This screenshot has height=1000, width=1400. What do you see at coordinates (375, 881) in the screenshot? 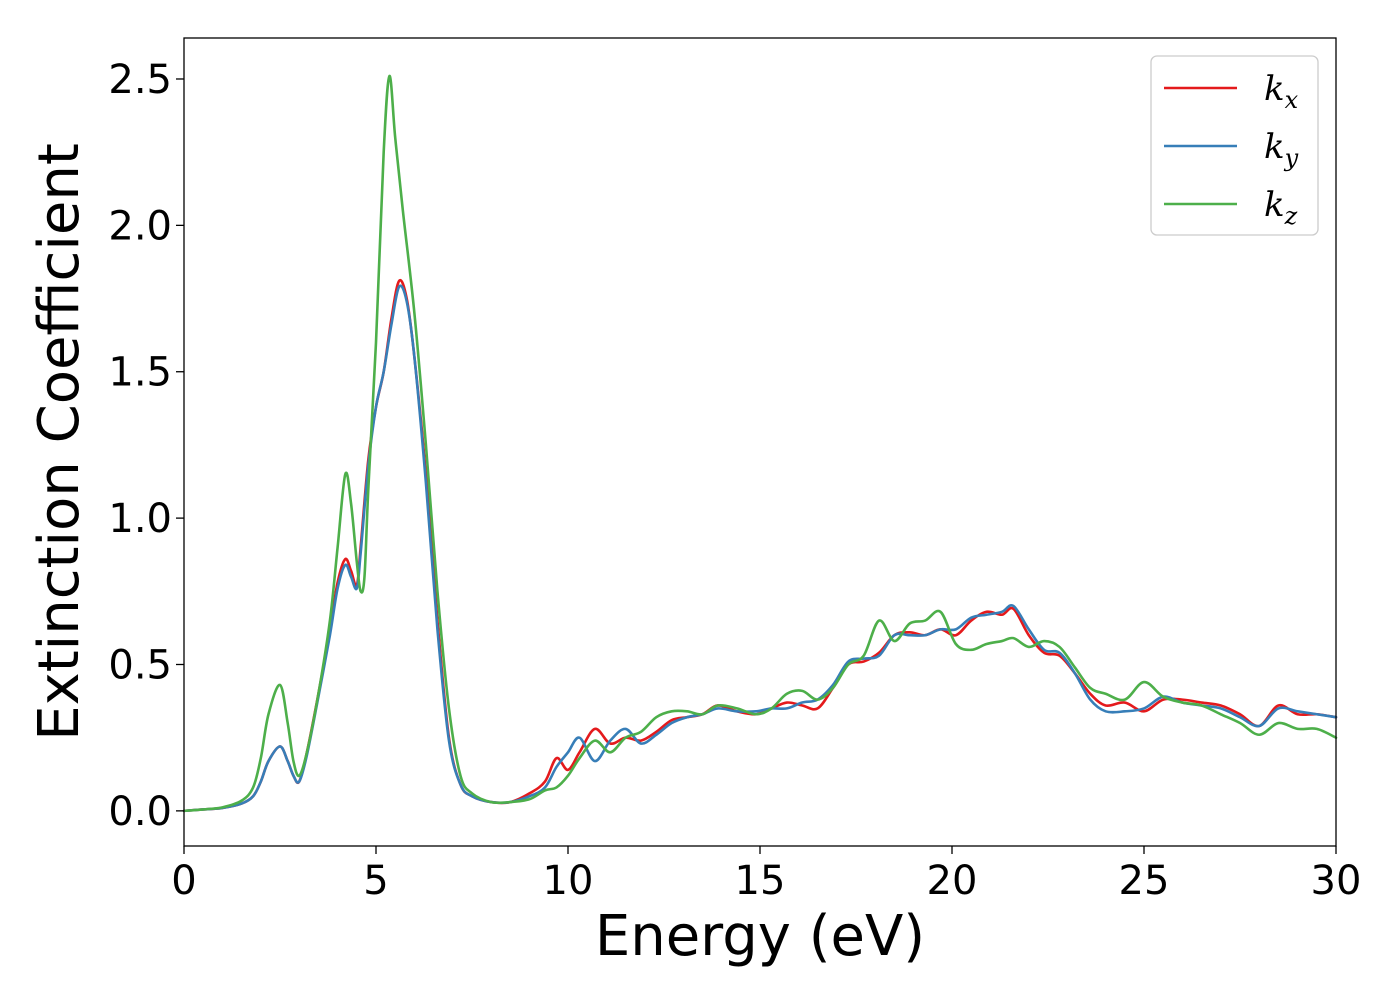
I see `x-tick-label: 5` at bounding box center [375, 881].